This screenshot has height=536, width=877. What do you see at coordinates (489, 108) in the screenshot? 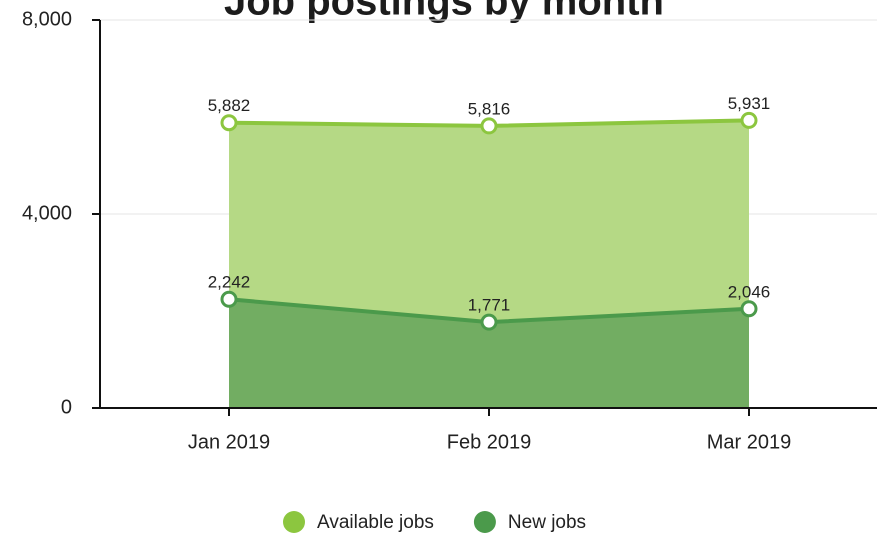
I see `value-label: 5,816` at bounding box center [489, 108].